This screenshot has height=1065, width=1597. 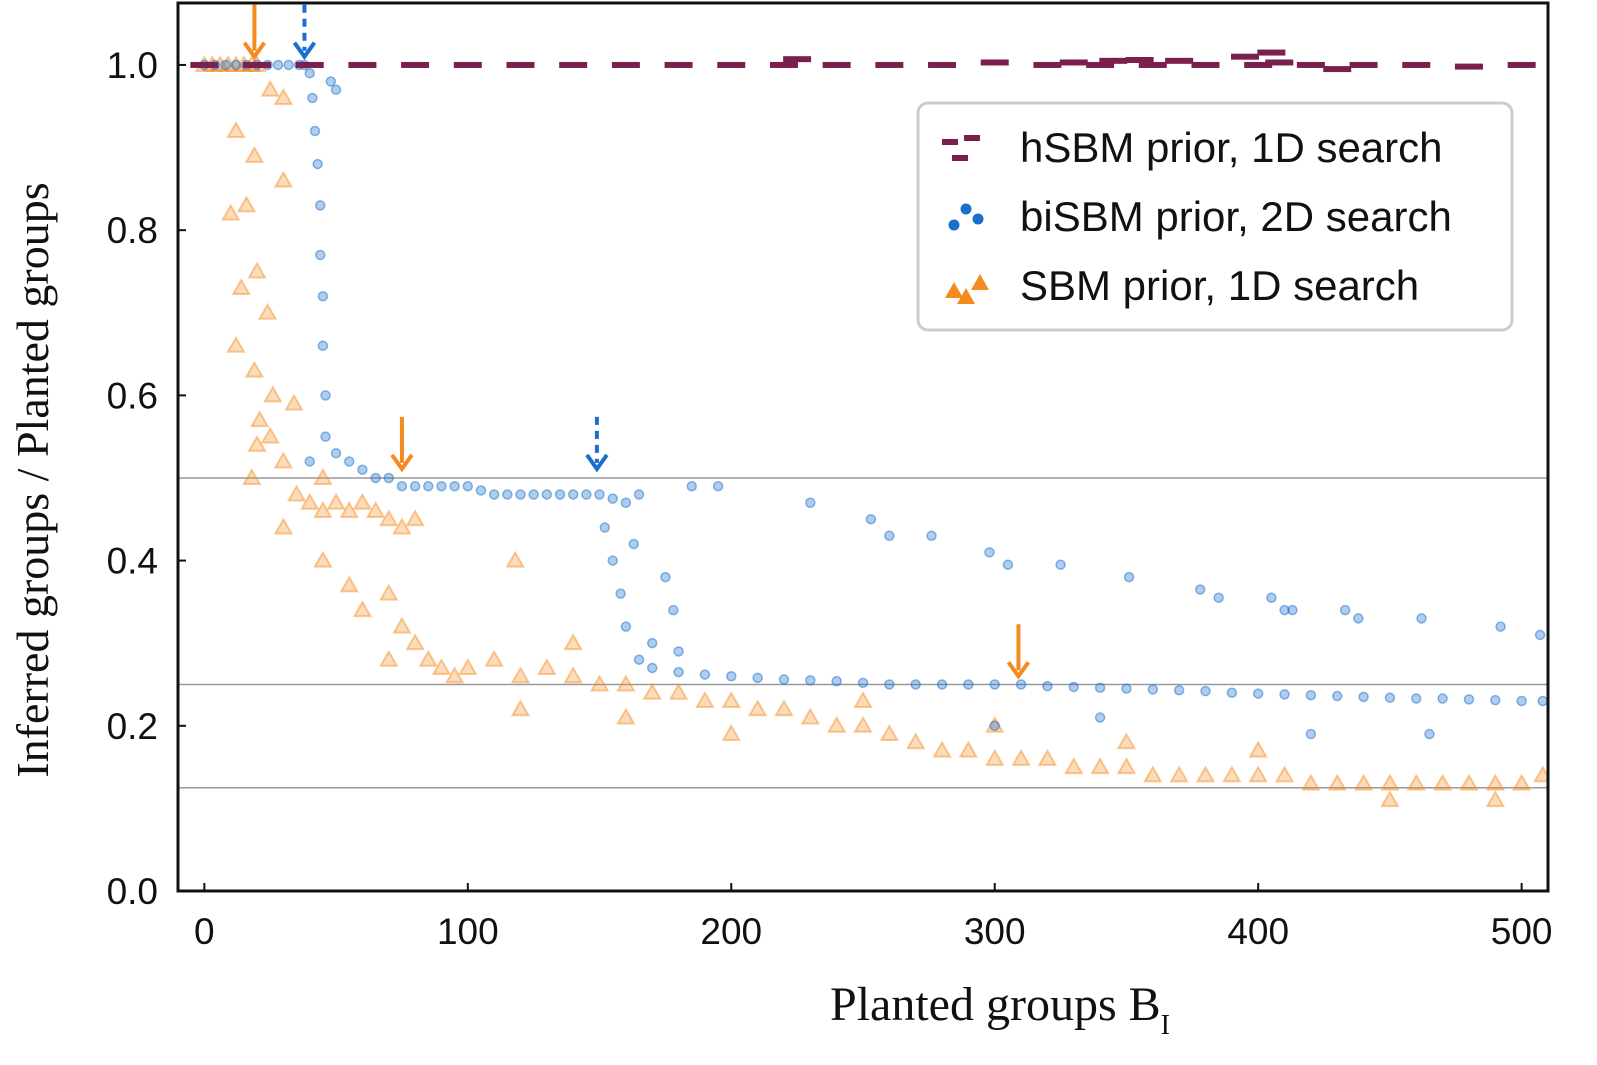 What do you see at coordinates (1236, 216) in the screenshot?
I see `legend-label: biSBM prior, 2D search` at bounding box center [1236, 216].